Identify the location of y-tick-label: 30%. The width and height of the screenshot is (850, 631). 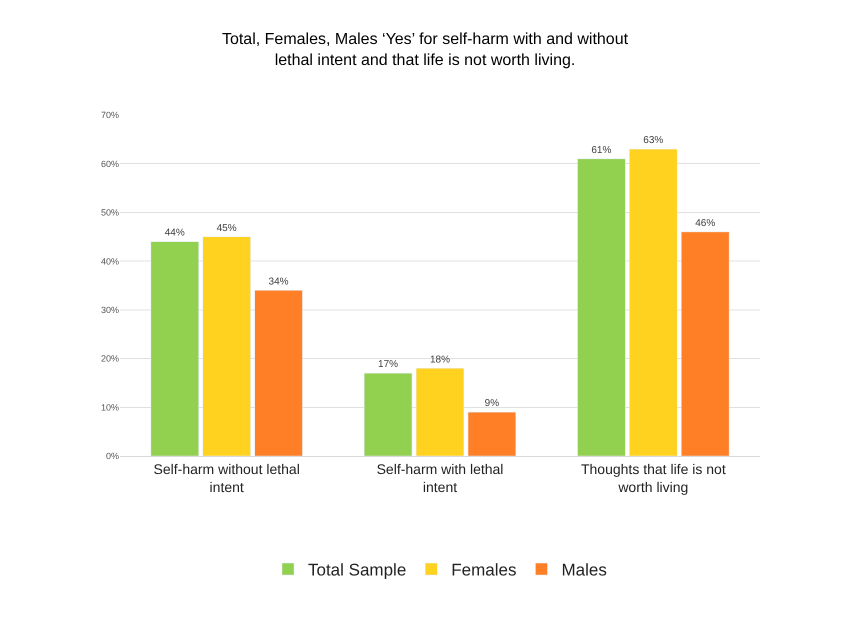
(109, 310).